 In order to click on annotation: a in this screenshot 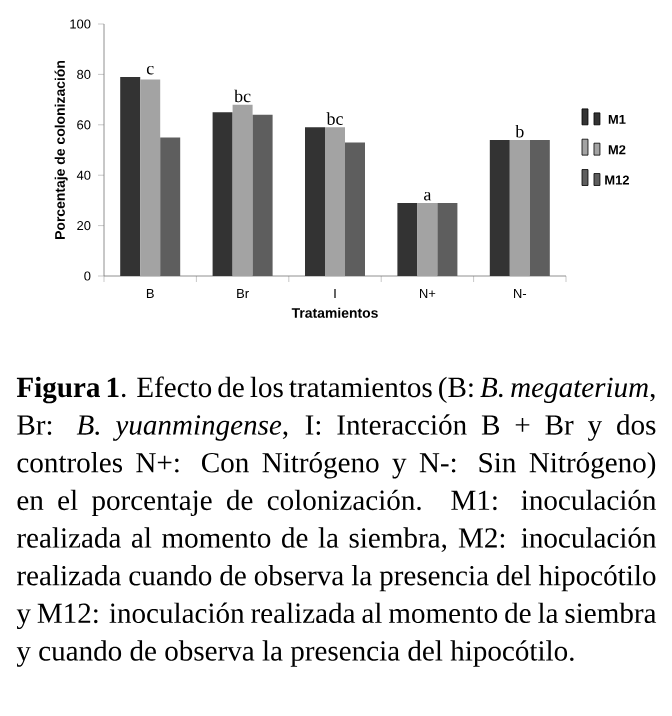, I will do `click(428, 196)`.